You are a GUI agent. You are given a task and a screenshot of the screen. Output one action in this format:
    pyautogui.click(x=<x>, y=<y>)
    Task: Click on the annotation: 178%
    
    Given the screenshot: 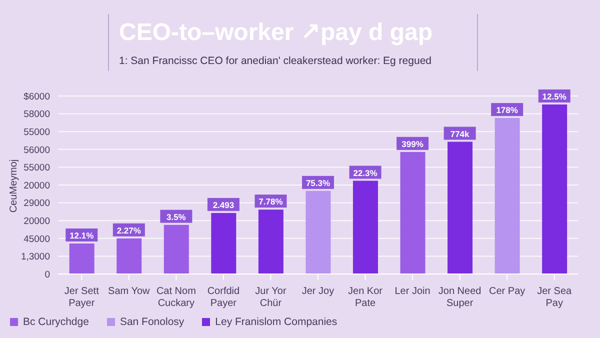 What is the action you would take?
    pyautogui.click(x=507, y=110)
    